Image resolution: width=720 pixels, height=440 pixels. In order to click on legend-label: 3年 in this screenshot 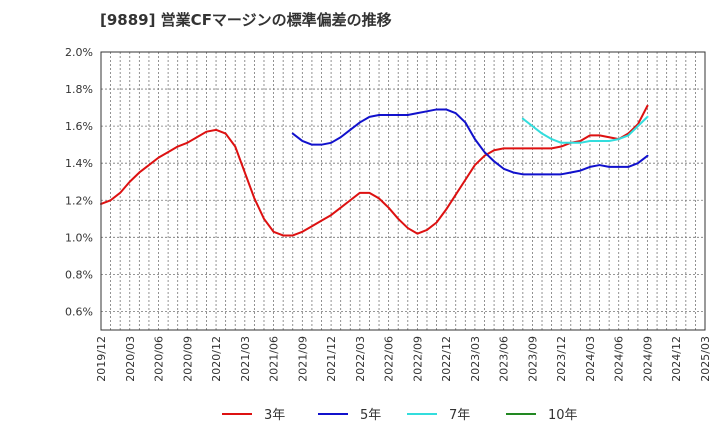, I will do `click(274, 415)`.